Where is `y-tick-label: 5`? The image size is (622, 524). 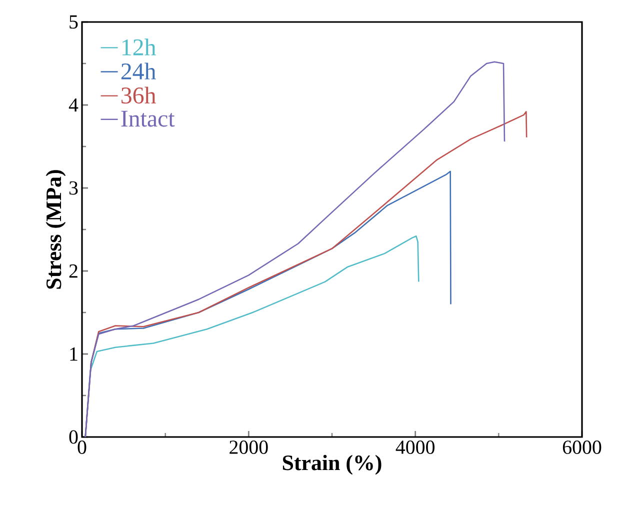 y-tick-label: 5 is located at coordinates (74, 22).